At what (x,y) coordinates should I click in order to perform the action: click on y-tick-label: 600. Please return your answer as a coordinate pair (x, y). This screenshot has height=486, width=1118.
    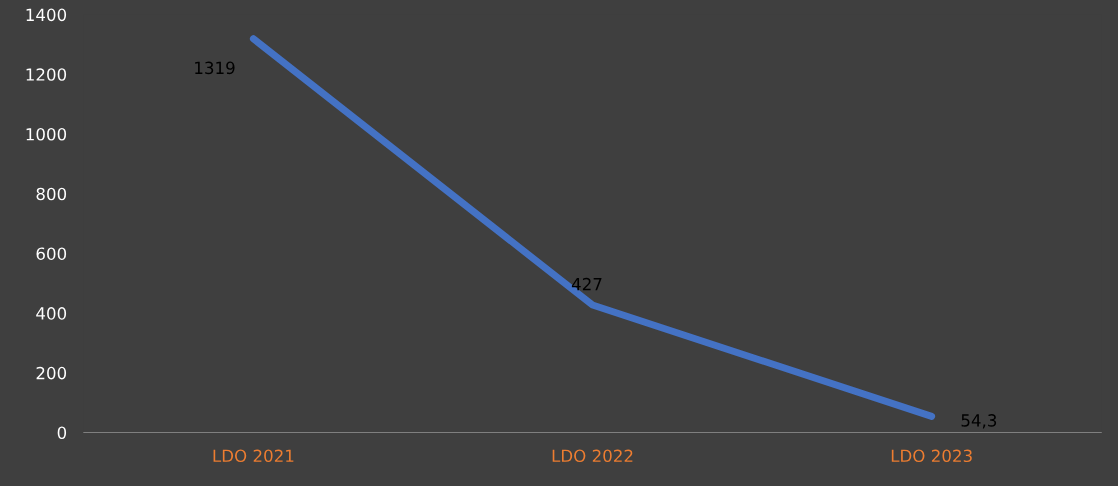
    Looking at the image, I should click on (51, 253).